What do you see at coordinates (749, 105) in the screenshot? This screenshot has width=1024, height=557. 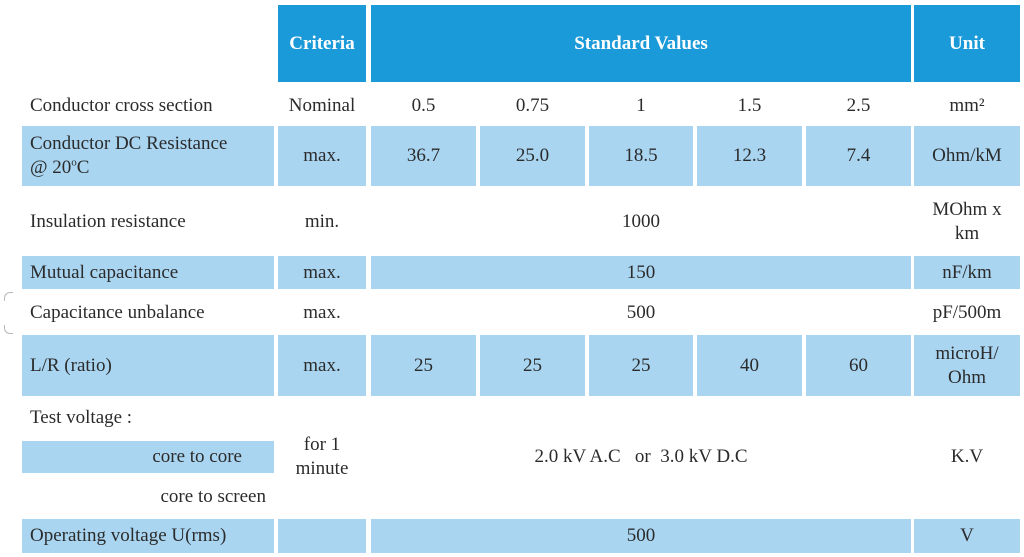 I see `cross-section-value-4: 1.5` at bounding box center [749, 105].